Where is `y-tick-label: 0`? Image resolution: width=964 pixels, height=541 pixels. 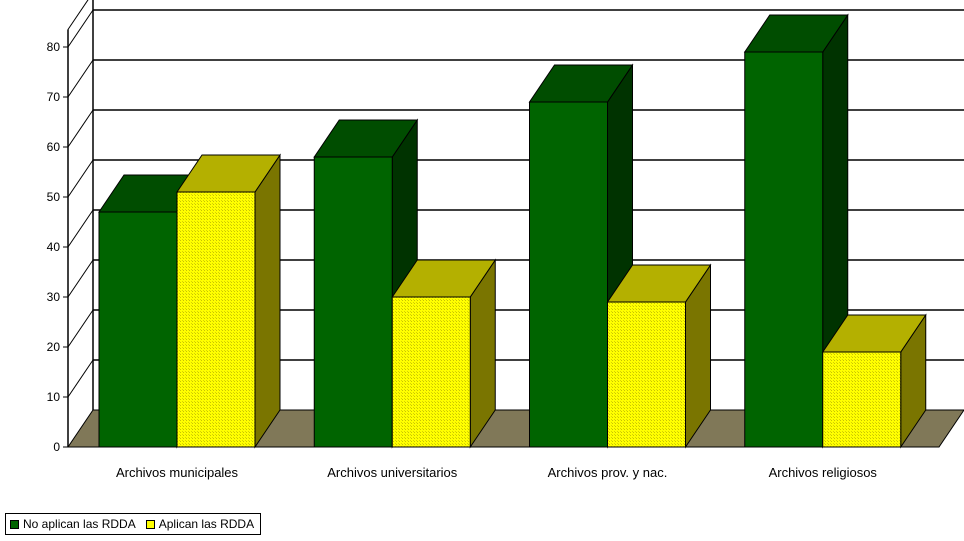
y-tick-label: 0 is located at coordinates (56, 447).